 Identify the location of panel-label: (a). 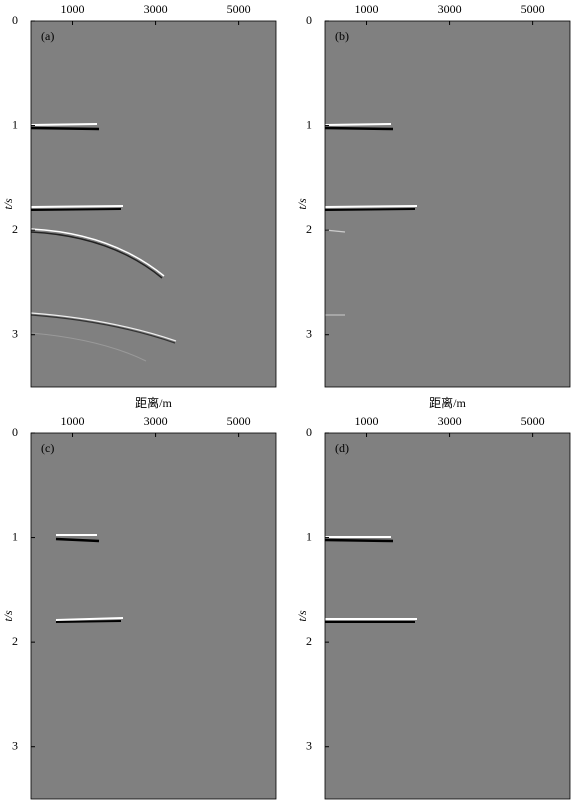
(47, 36).